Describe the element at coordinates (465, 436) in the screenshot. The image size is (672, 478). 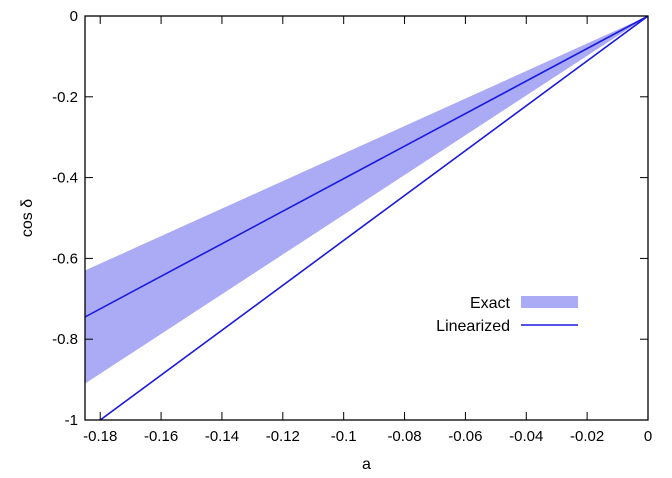
I see `x-tick-label: -0.06` at that location.